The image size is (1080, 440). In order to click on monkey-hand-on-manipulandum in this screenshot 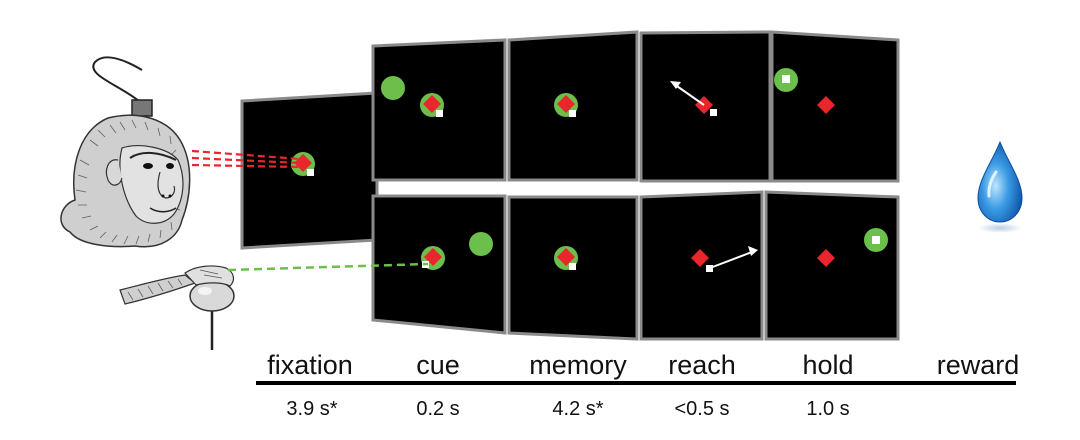, I will do `click(177, 307)`.